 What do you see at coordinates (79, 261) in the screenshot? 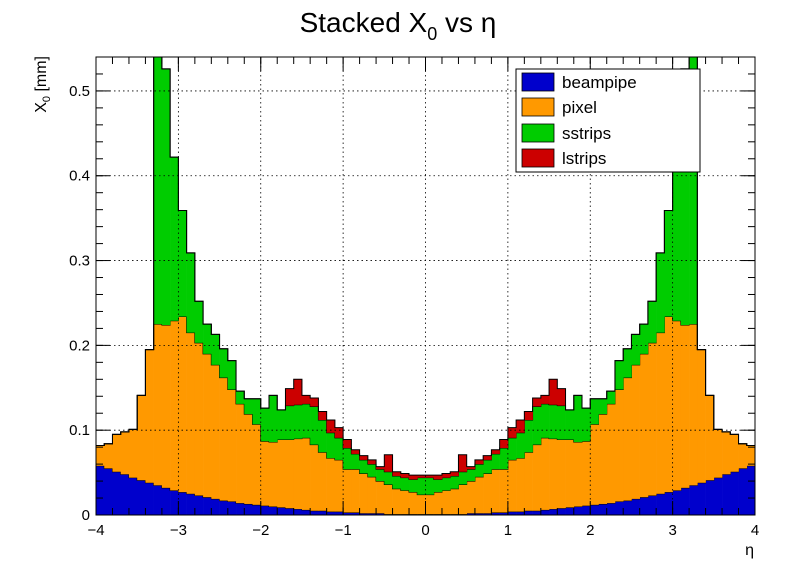
I see `y-tick-label: 0.3` at bounding box center [79, 261].